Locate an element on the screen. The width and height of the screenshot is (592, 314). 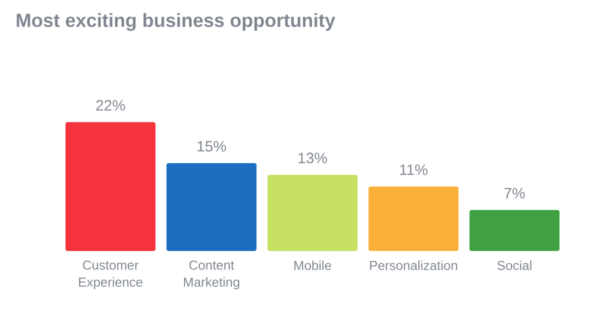
data-label: 22% is located at coordinates (110, 105).